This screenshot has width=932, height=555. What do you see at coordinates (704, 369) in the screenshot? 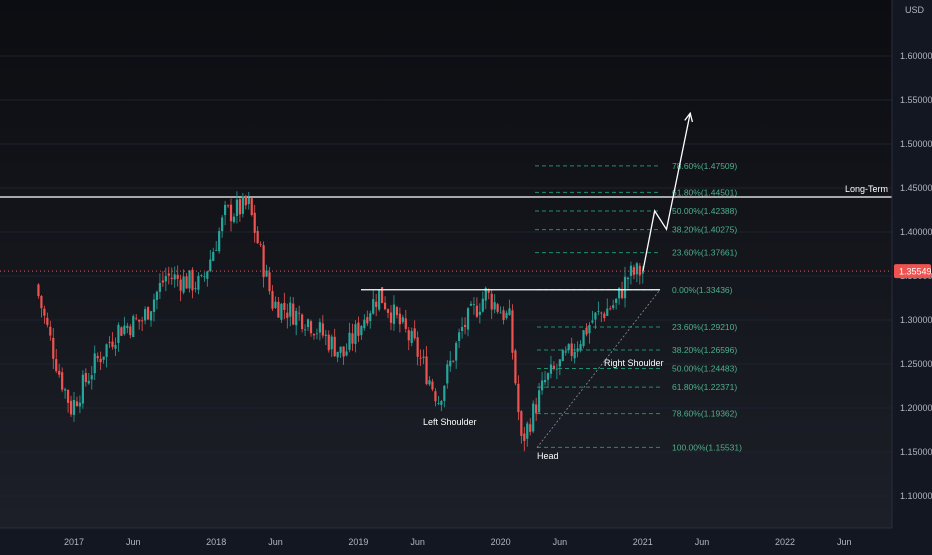
I see `fib-retracement-label: 50.00%(1.24483)` at bounding box center [704, 369].